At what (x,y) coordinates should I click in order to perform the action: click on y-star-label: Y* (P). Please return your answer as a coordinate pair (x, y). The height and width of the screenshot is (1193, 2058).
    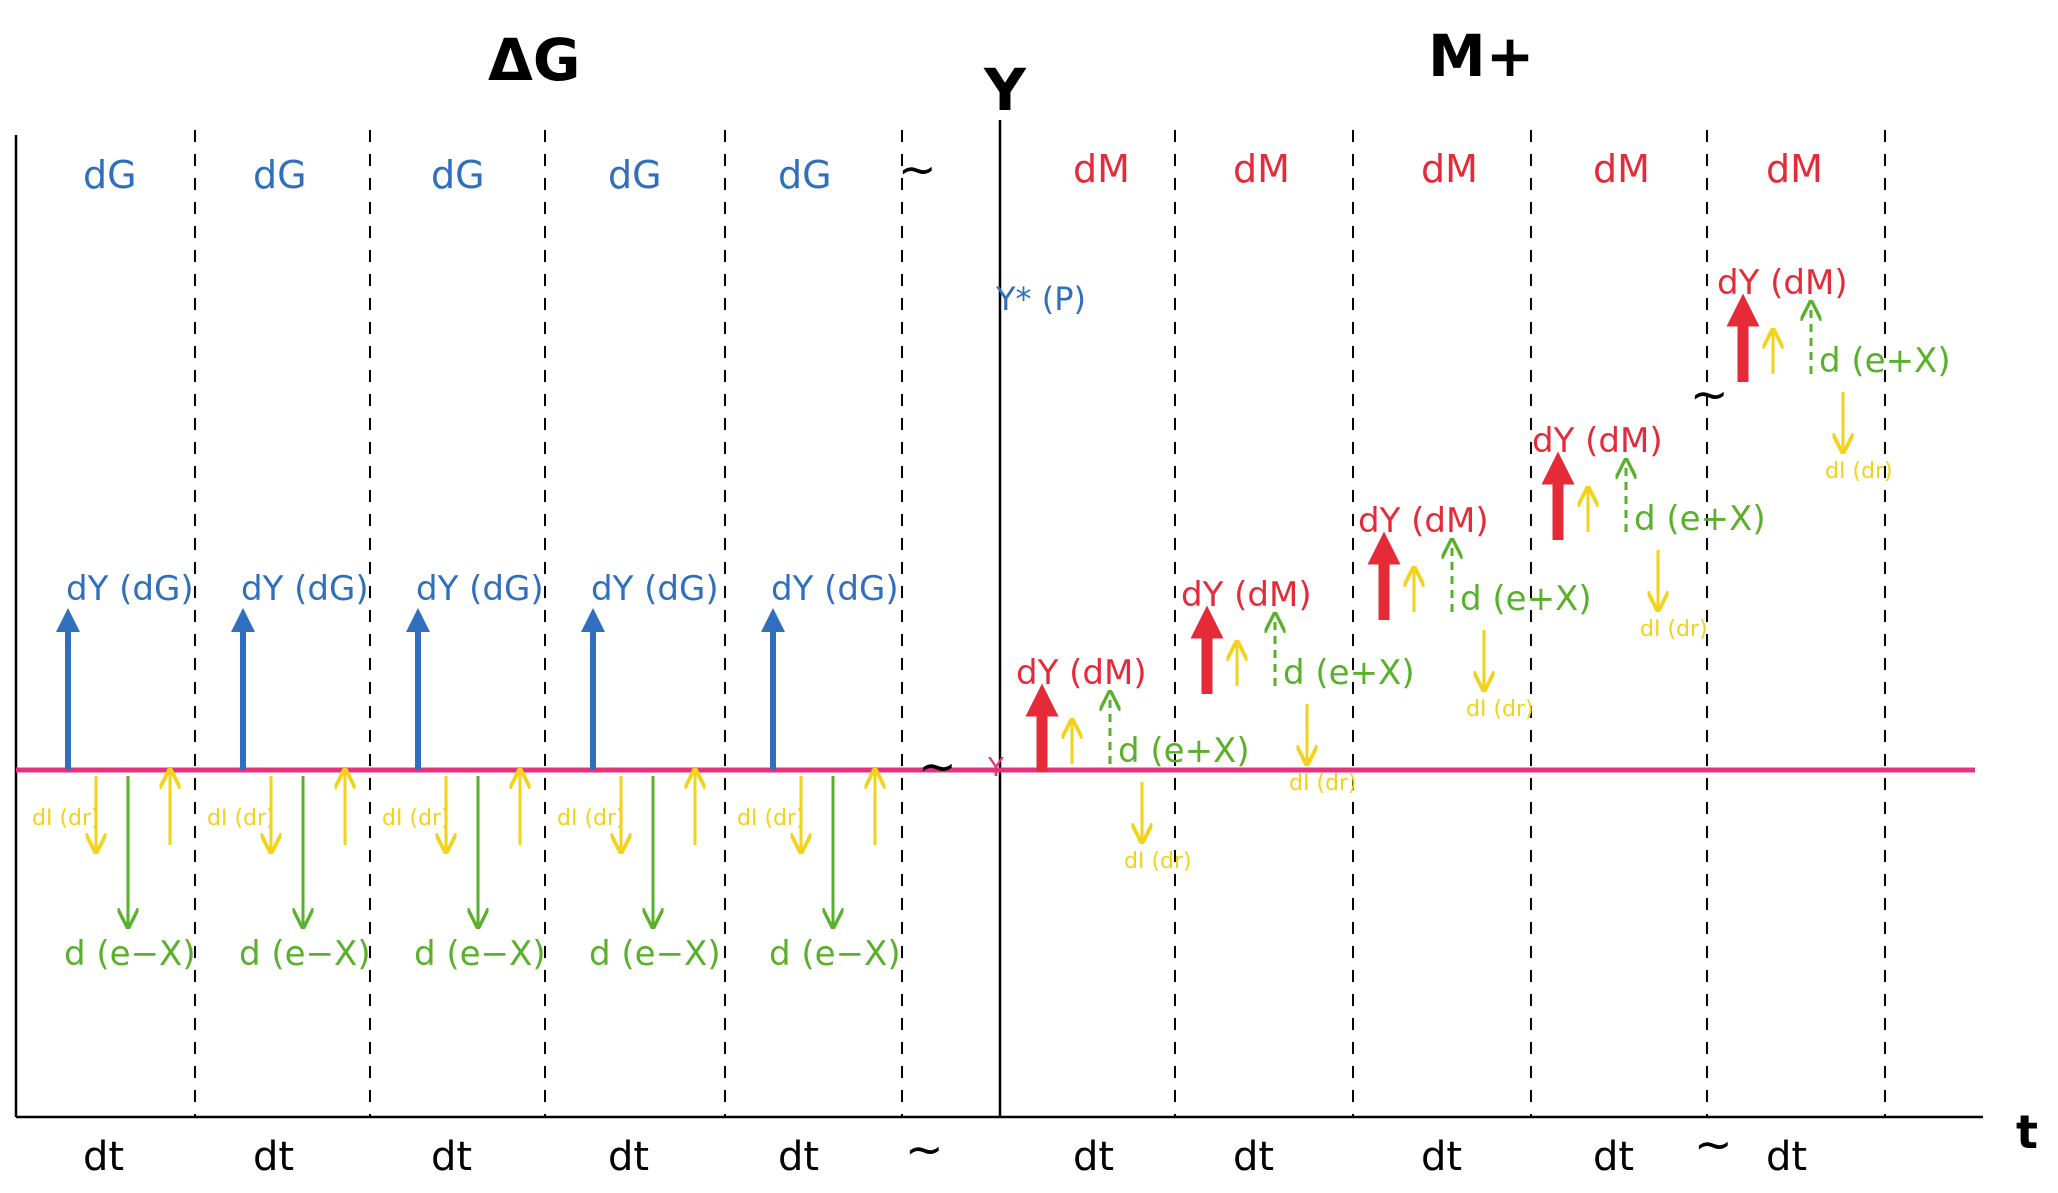
    Looking at the image, I should click on (1040, 299).